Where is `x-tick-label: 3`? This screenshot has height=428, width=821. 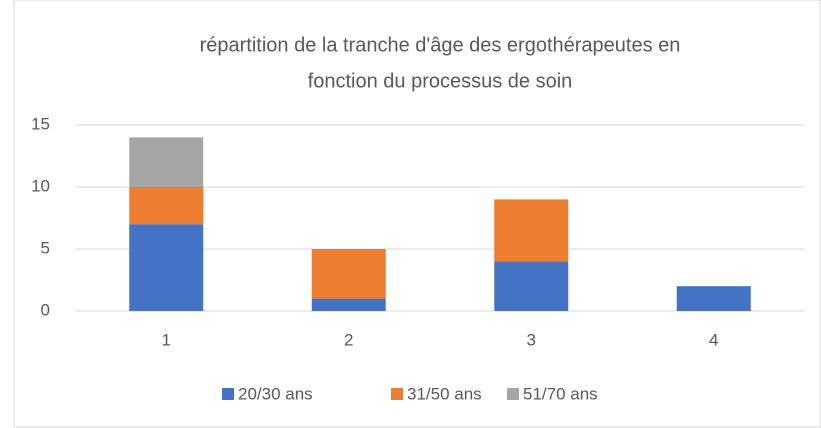
x-tick-label: 3 is located at coordinates (531, 339).